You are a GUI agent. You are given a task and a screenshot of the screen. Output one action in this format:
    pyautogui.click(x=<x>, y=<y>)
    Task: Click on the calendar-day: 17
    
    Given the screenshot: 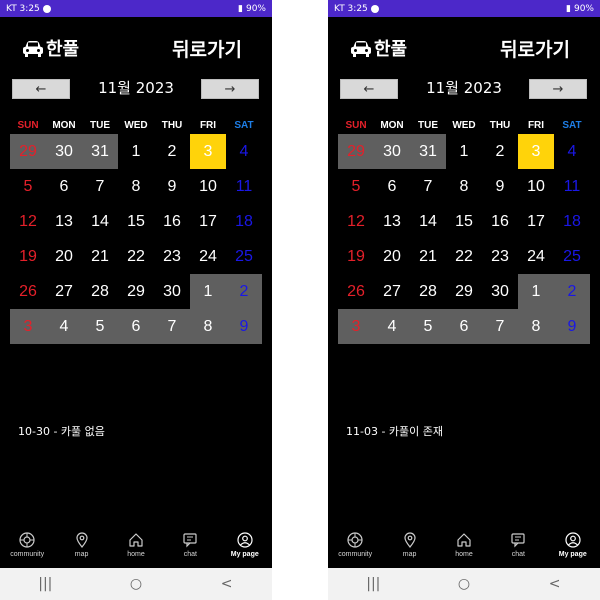 What is the action you would take?
    pyautogui.click(x=208, y=221)
    